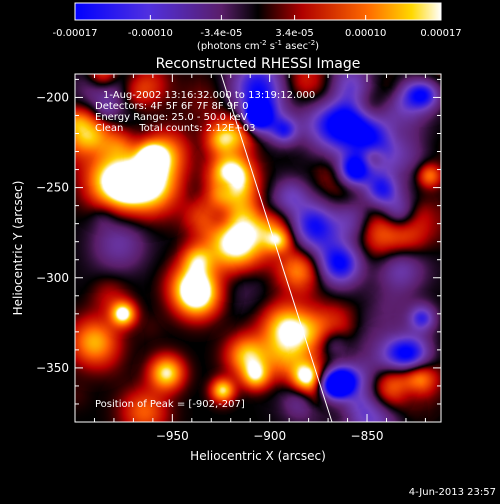 The width and height of the screenshot is (500, 504). Describe the element at coordinates (367, 436) in the screenshot. I see `x-tick-label: −850` at that location.